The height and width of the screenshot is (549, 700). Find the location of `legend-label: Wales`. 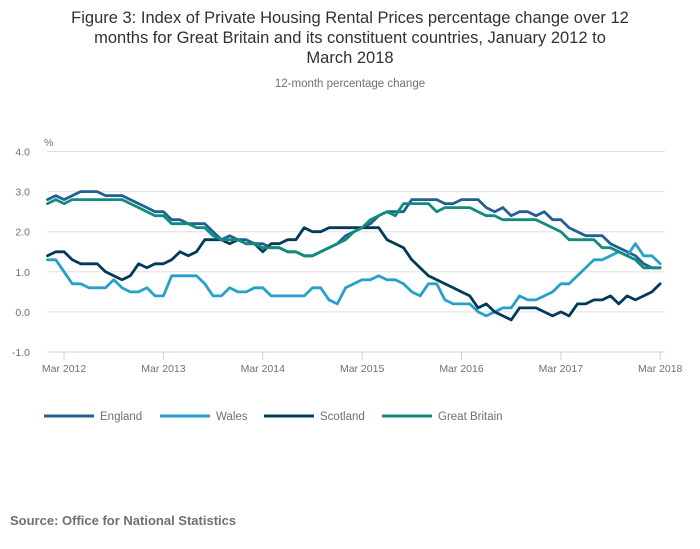

legend-label: Wales is located at coordinates (232, 417).